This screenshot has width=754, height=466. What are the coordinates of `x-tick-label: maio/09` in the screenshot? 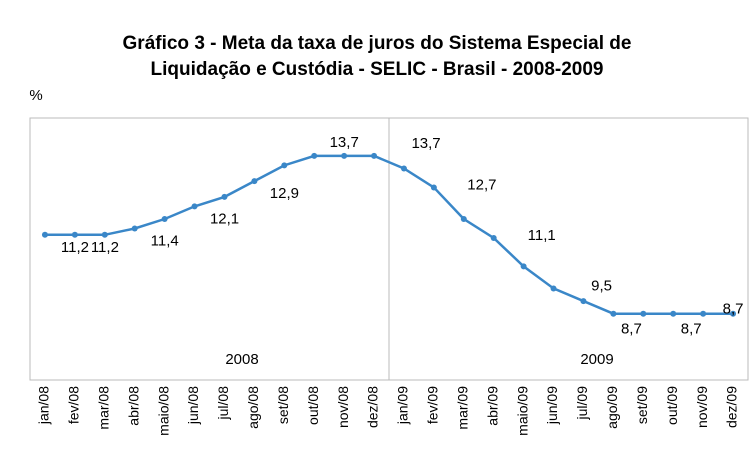 It's located at (522, 411).